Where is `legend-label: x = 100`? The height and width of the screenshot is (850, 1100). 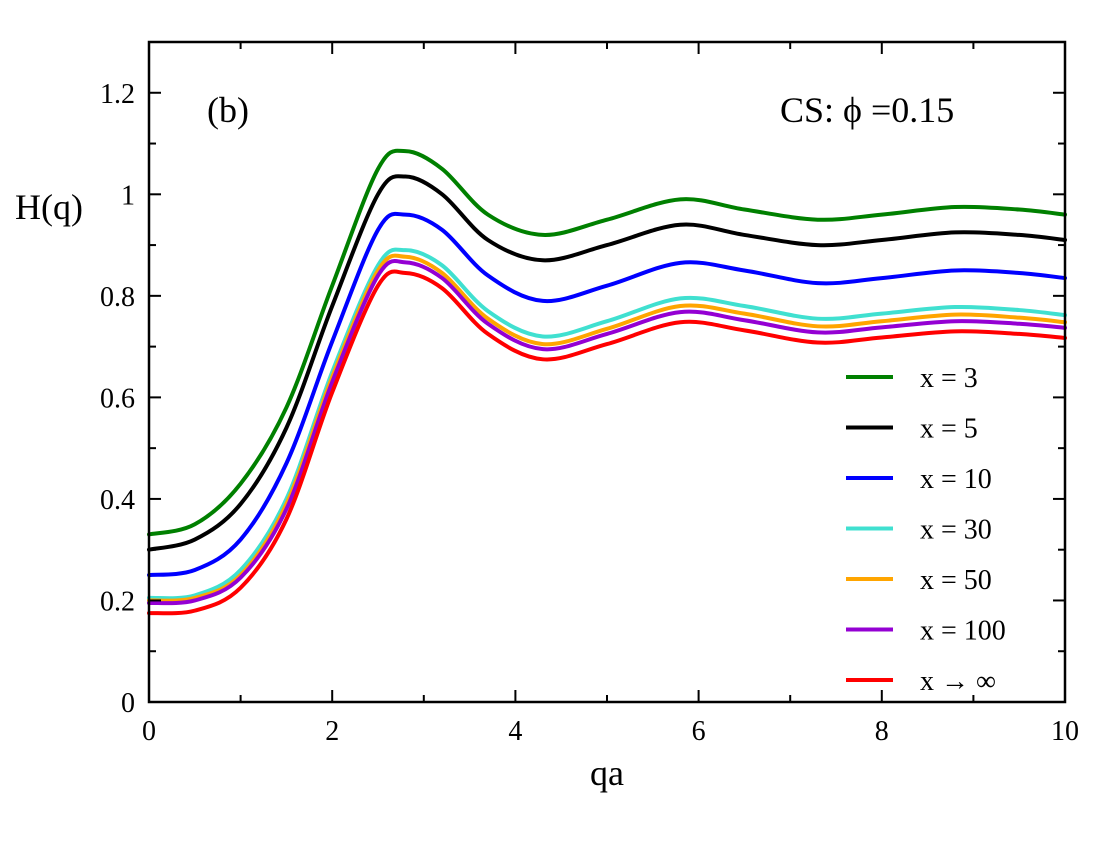
legend-label: x = 100 is located at coordinates (963, 631).